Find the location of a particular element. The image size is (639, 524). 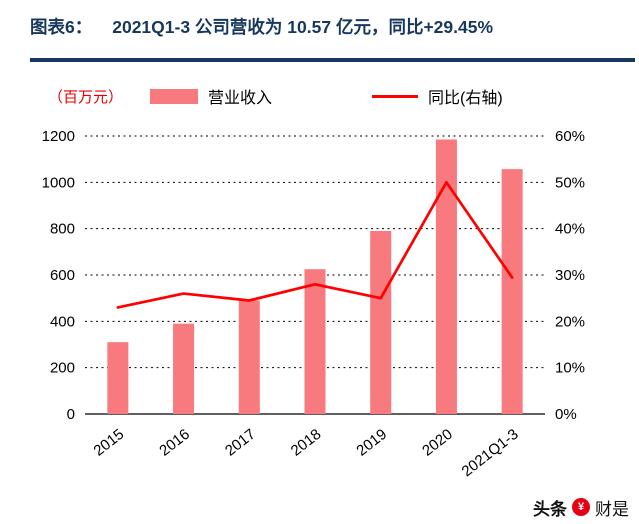

svg-text: 200 is located at coordinates (62, 368).